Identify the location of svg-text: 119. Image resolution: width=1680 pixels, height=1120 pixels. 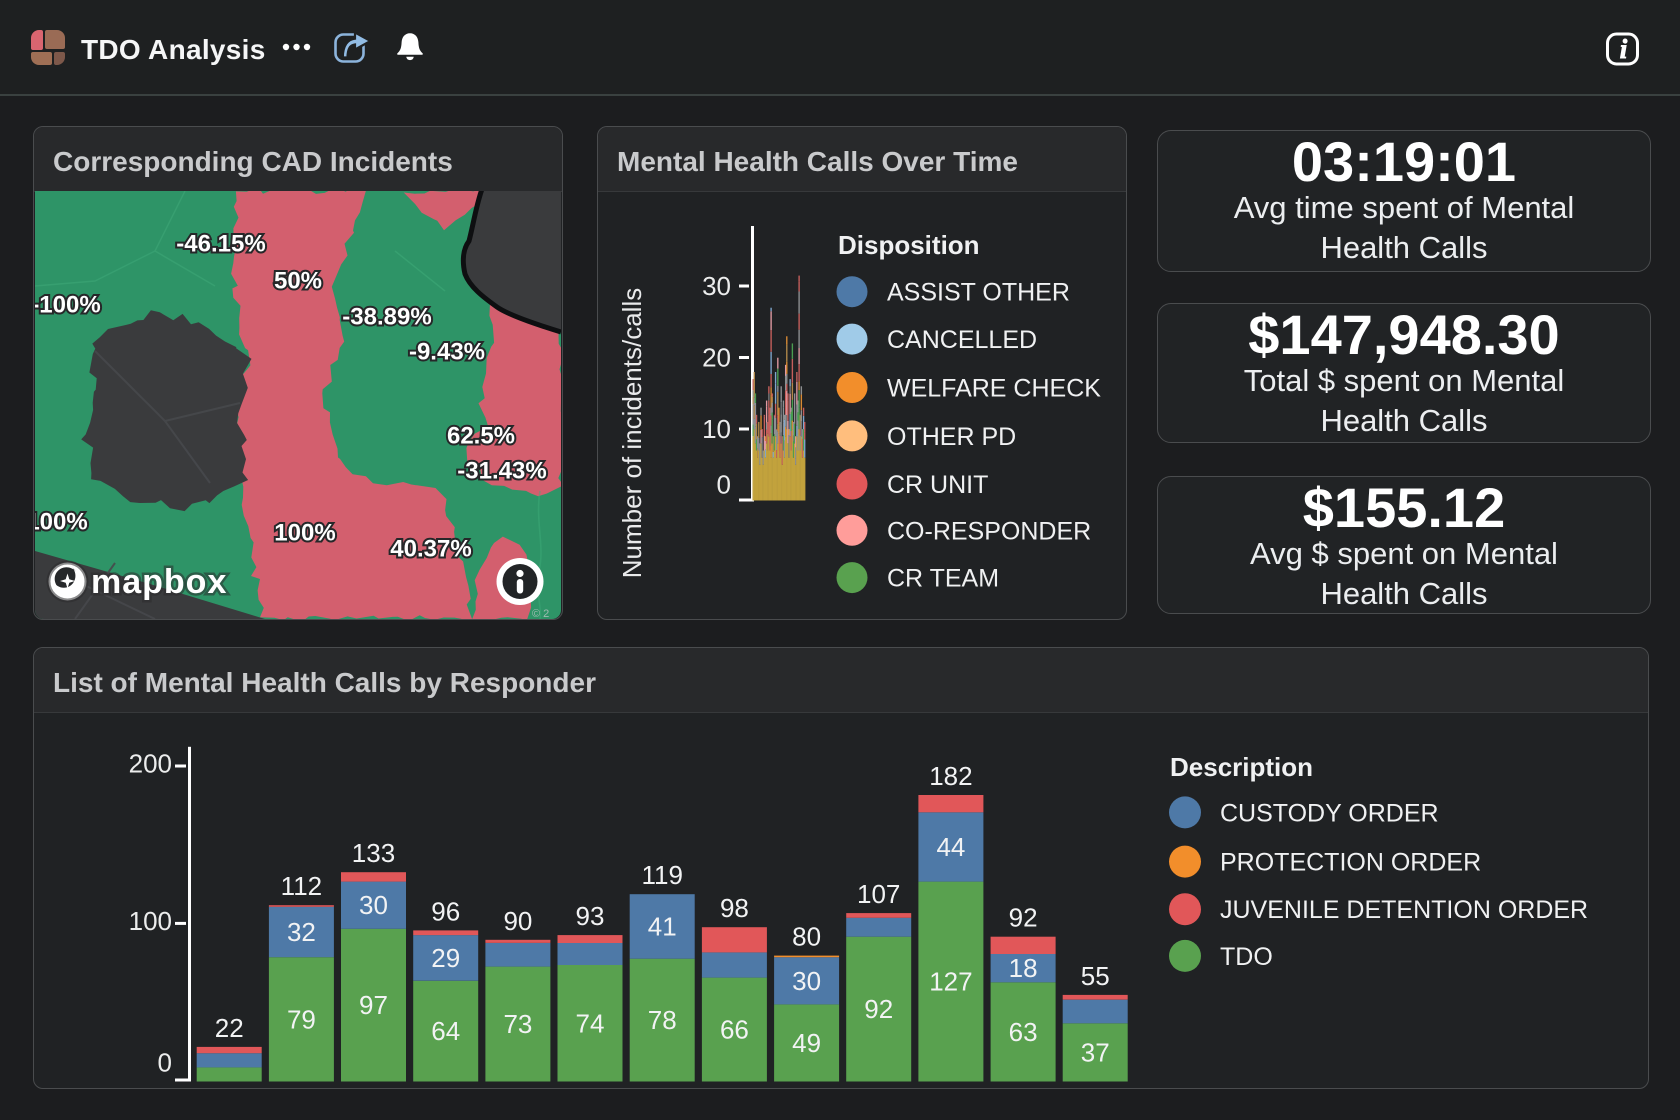
(661, 875).